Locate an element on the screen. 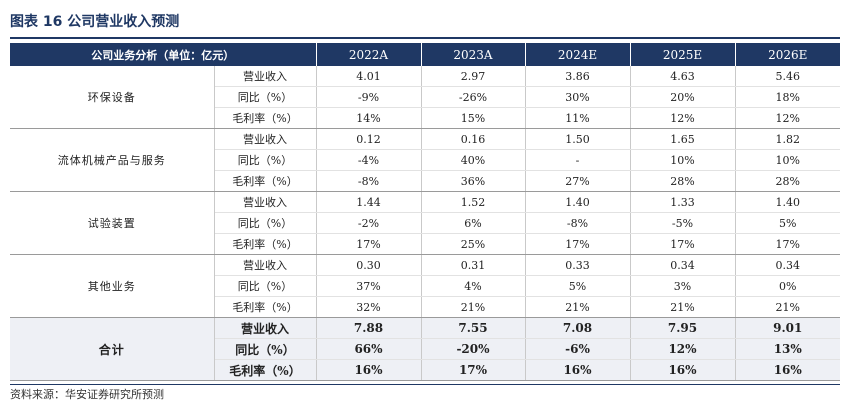 Image resolution: width=846 pixels, height=416 pixels. segment-name: 环保设备 is located at coordinates (112, 97).